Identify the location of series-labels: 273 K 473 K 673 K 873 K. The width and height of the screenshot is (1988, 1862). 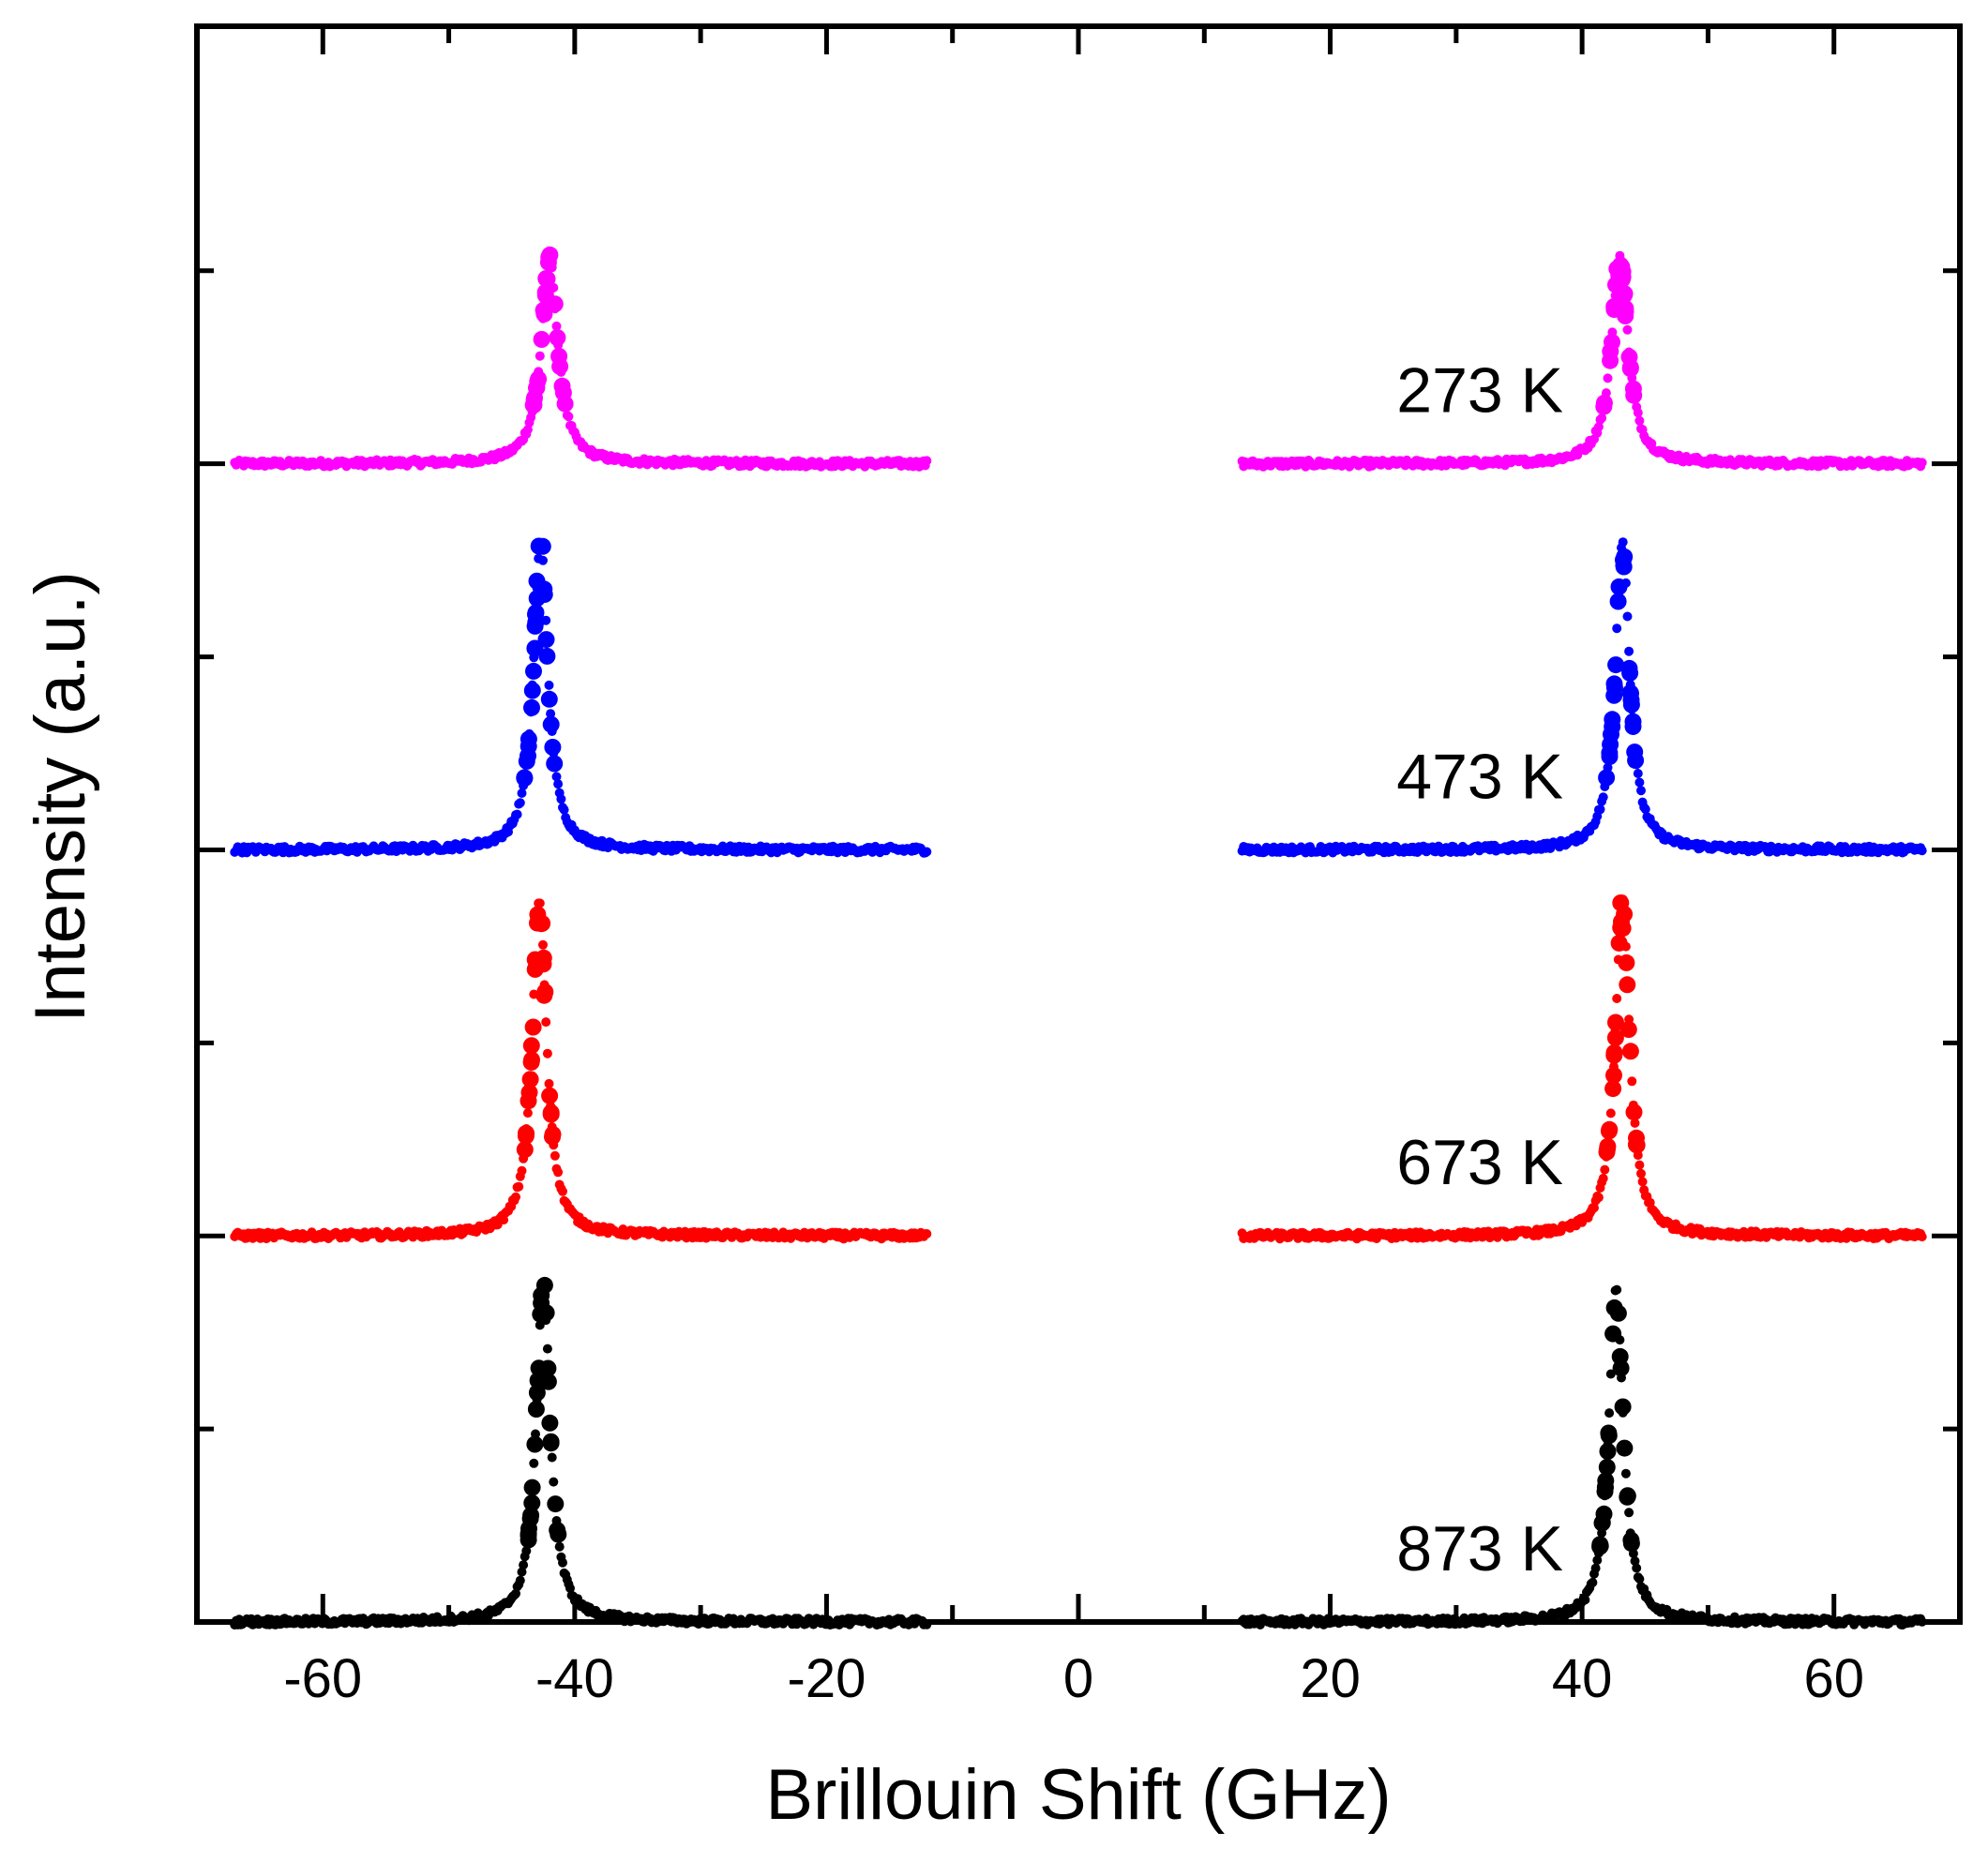
(1480, 969).